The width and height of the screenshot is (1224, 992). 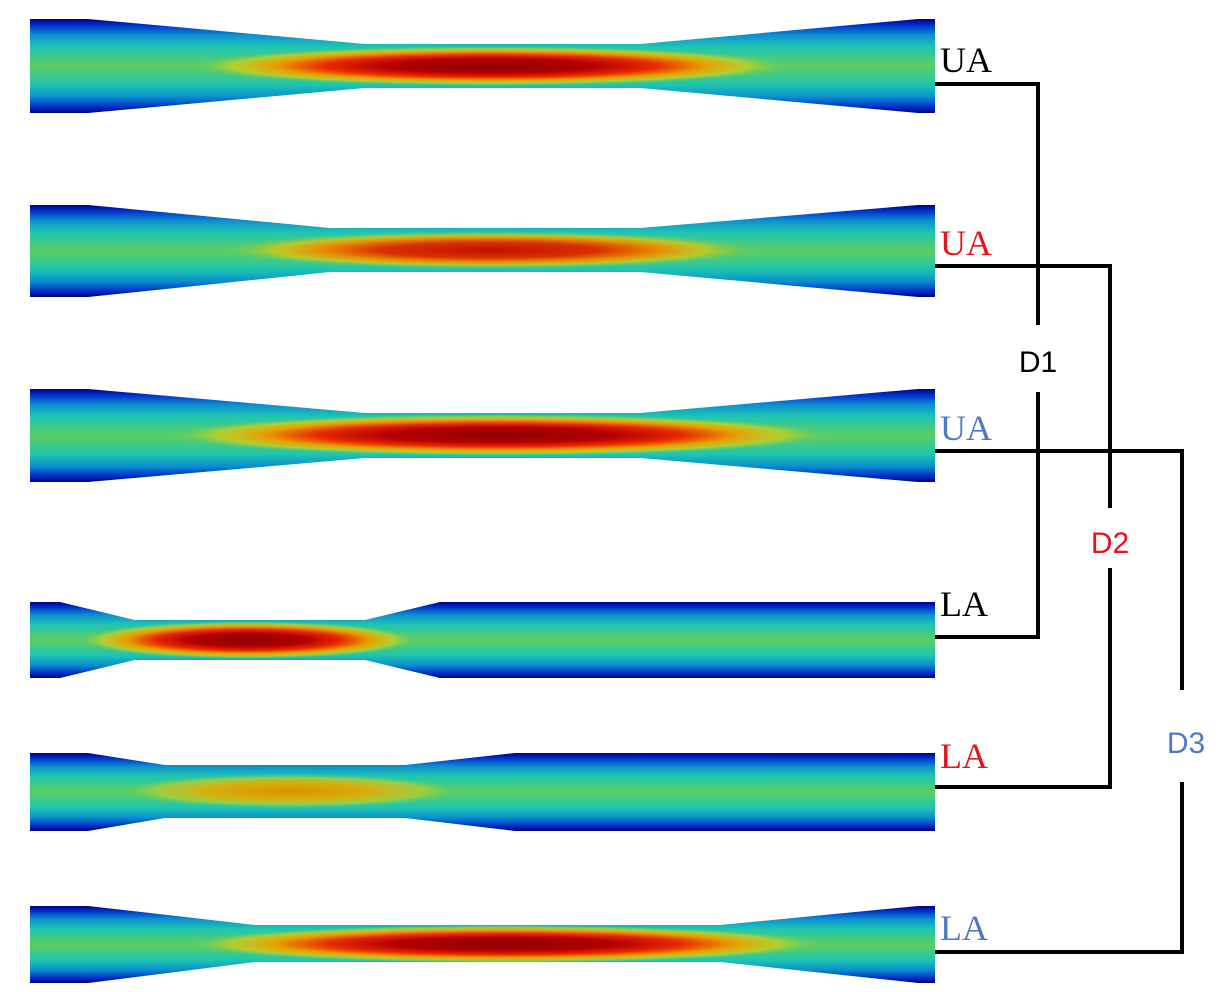 I want to click on connector-d3, so click(x=1059, y=701).